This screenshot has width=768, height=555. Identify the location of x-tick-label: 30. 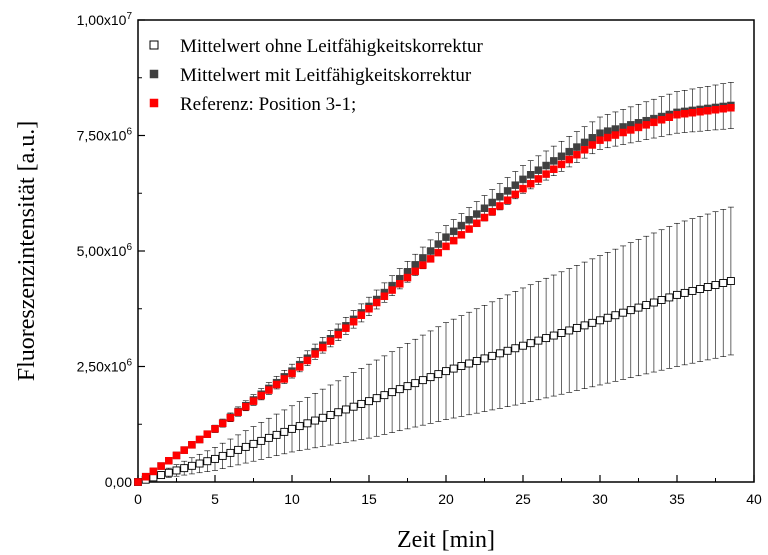
(600, 499).